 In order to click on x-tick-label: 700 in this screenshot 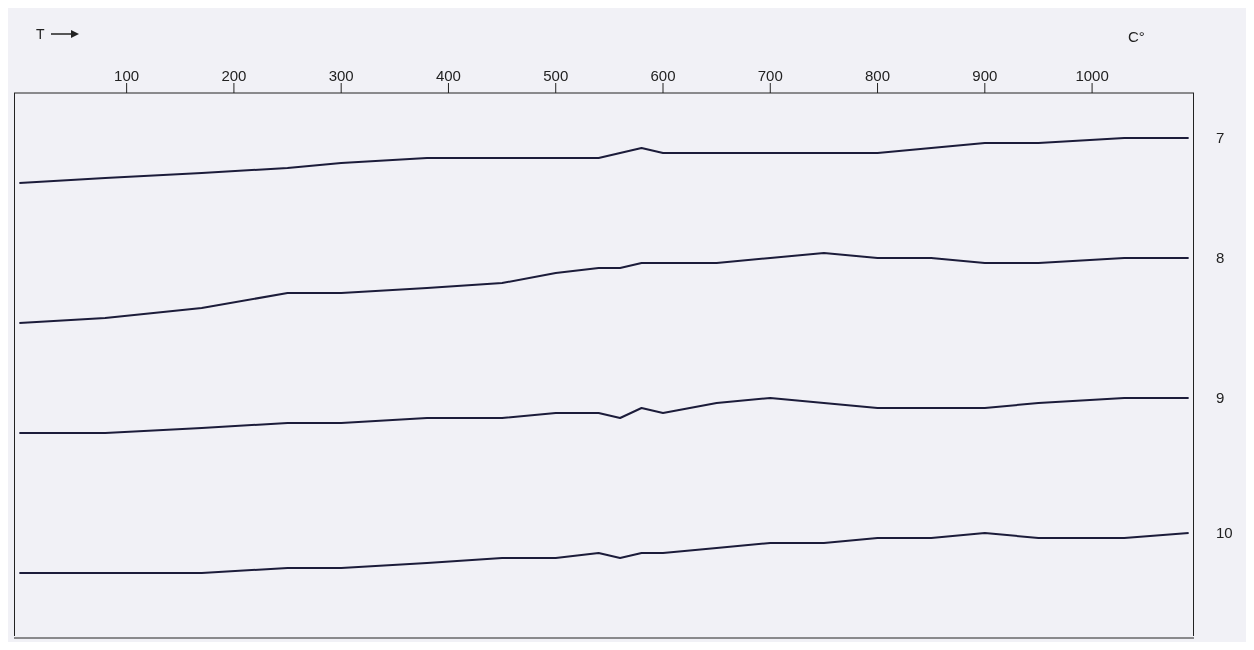, I will do `click(770, 75)`.